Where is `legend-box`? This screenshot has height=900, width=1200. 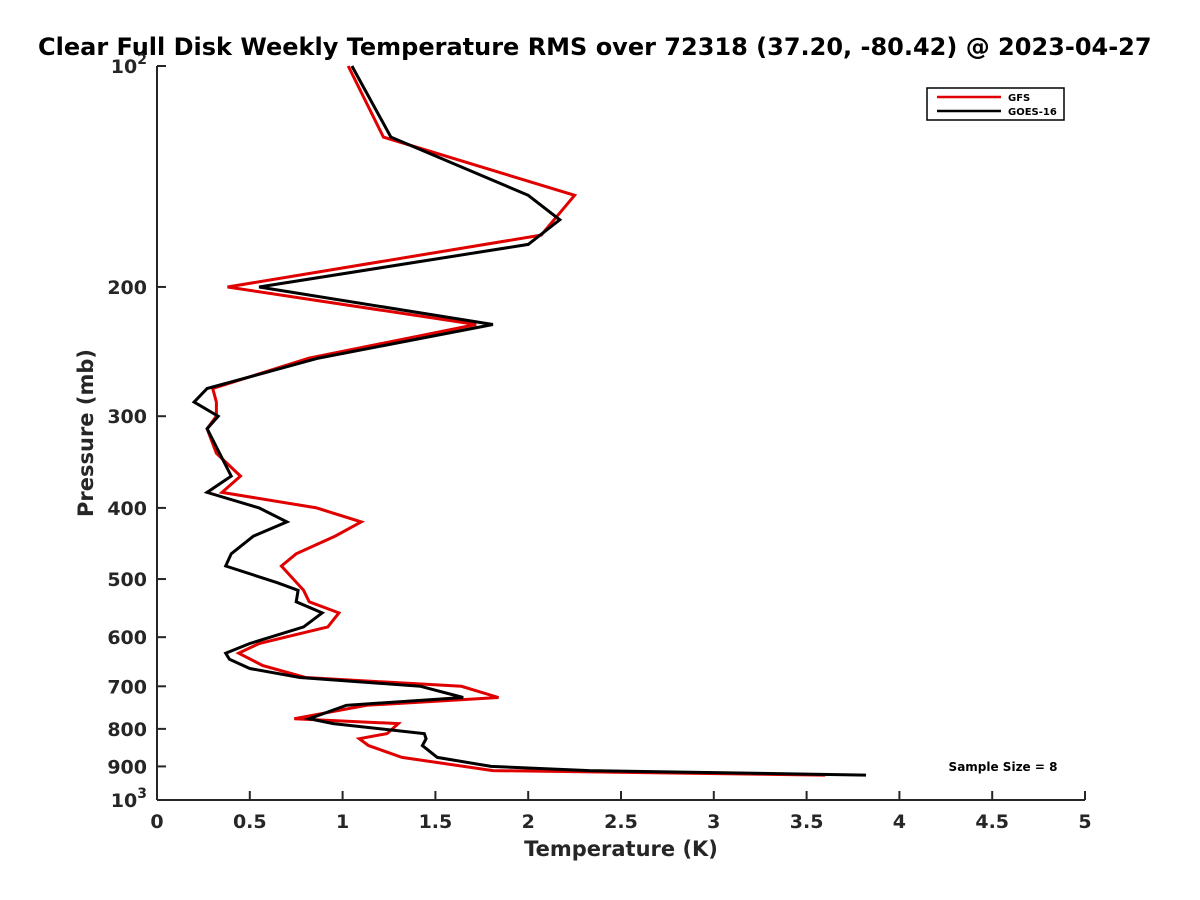
legend-box is located at coordinates (995, 104).